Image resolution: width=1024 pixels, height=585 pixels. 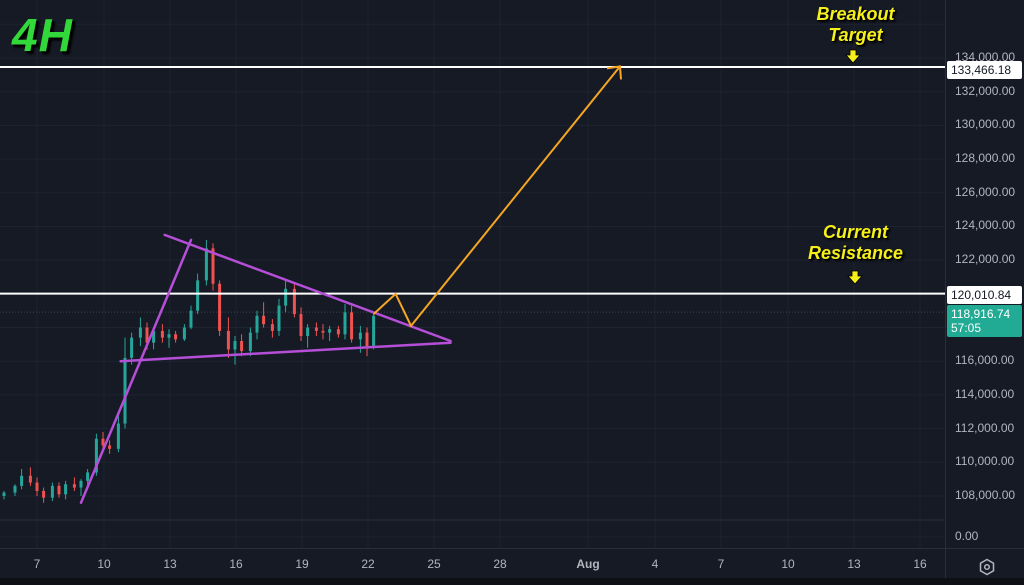 What do you see at coordinates (985, 259) in the screenshot?
I see `price-tick-label: 122,000.00` at bounding box center [985, 259].